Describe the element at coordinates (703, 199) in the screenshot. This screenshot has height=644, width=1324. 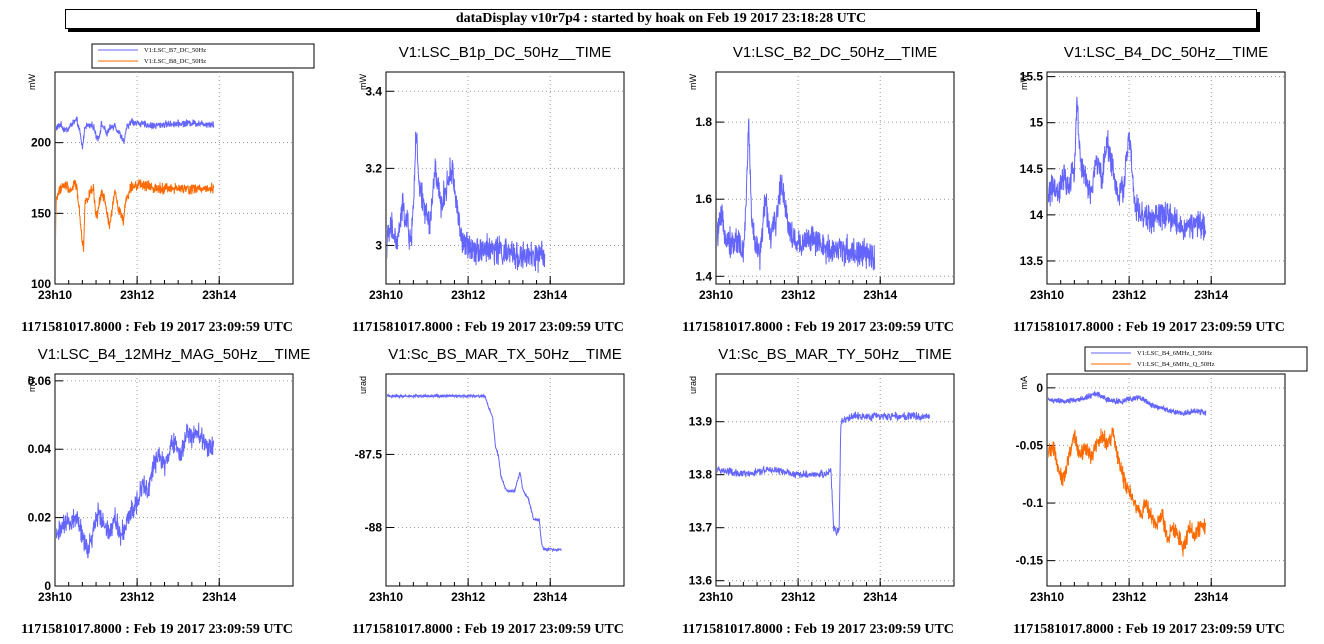
I see `y-tick-label: 1.6` at that location.